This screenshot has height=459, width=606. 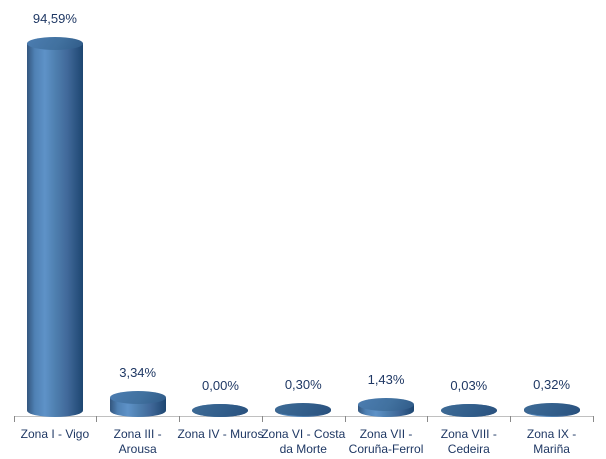 I want to click on x-axis-label-zona-vi-costa-da-morte: Zona VI - Costa da Morte, so click(x=303, y=441).